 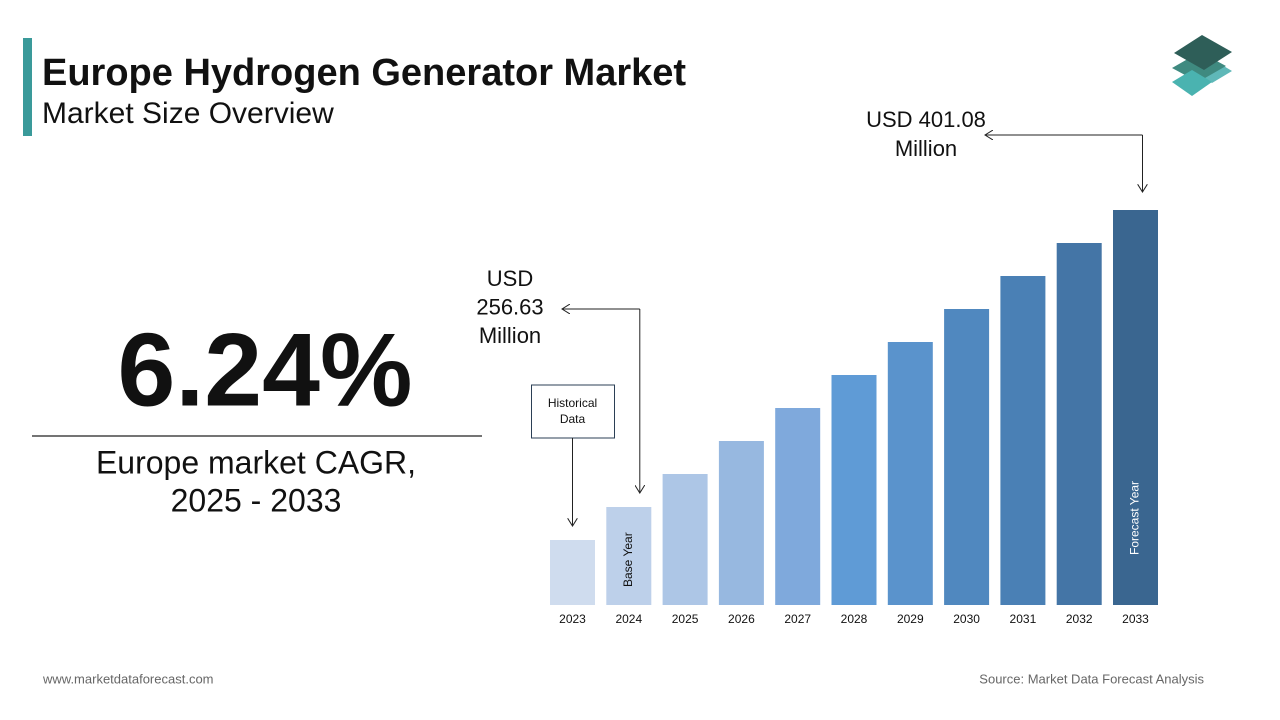 What do you see at coordinates (256, 462) in the screenshot?
I see `cagr-label: Europe market CAGR,` at bounding box center [256, 462].